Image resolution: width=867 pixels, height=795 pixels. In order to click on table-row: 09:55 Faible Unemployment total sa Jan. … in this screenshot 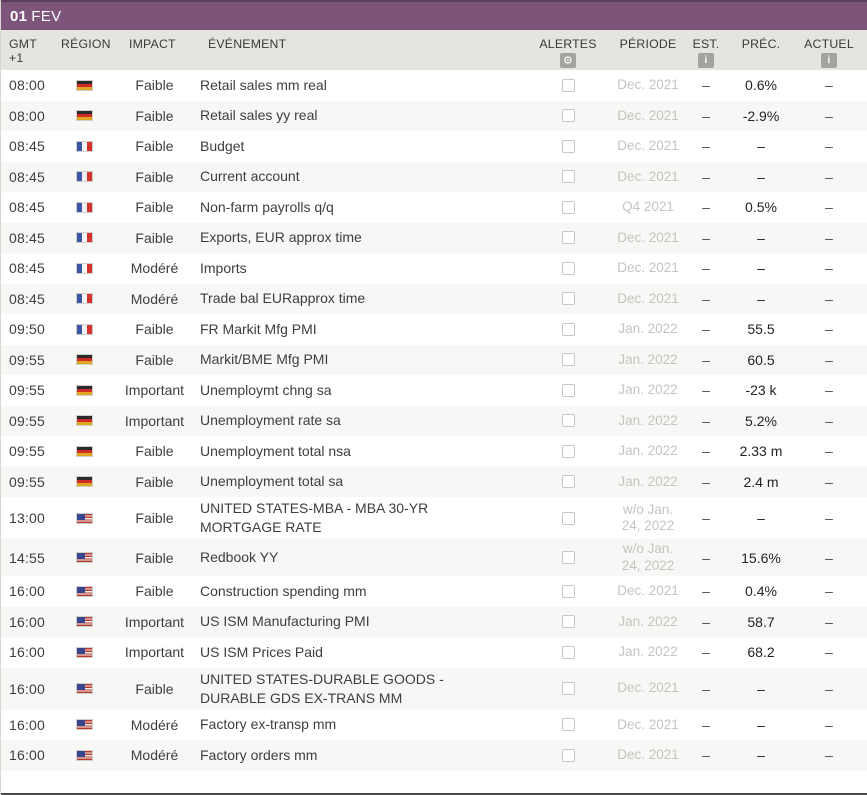, I will do `click(434, 481)`.